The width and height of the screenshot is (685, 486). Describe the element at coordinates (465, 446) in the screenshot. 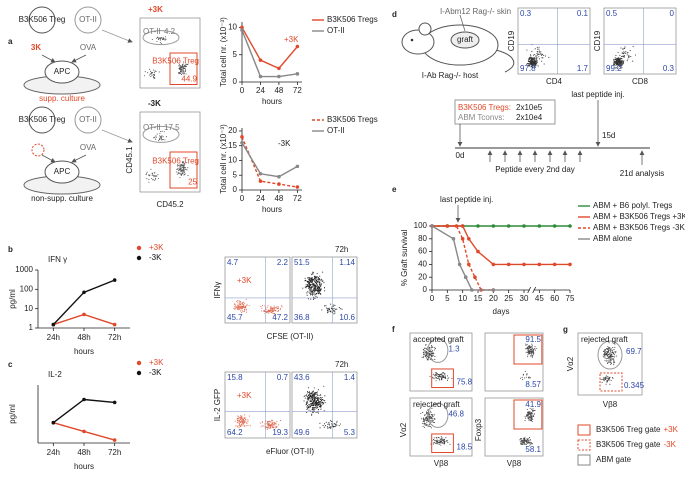

I see `gate-value: 18.5` at that location.